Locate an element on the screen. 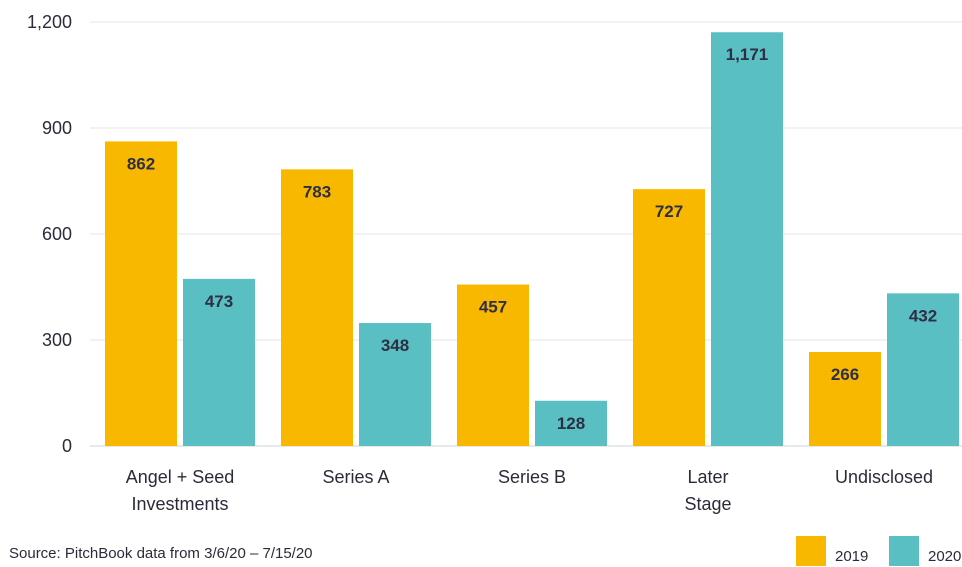 The image size is (962, 567). data-label: 727 is located at coordinates (669, 211).